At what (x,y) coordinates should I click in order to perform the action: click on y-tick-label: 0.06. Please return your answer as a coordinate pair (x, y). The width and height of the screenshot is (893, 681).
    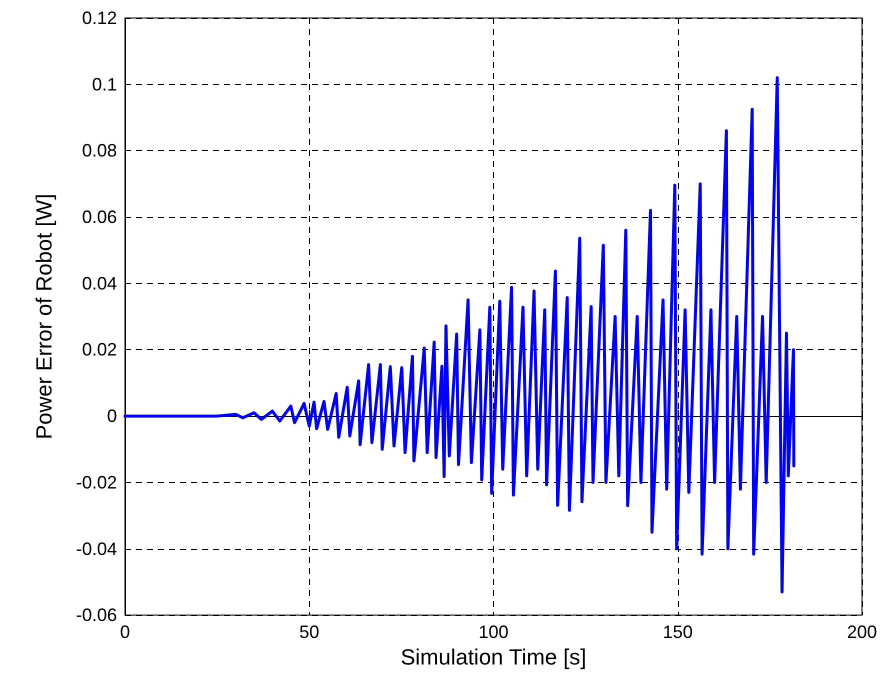
    Looking at the image, I should click on (99, 217).